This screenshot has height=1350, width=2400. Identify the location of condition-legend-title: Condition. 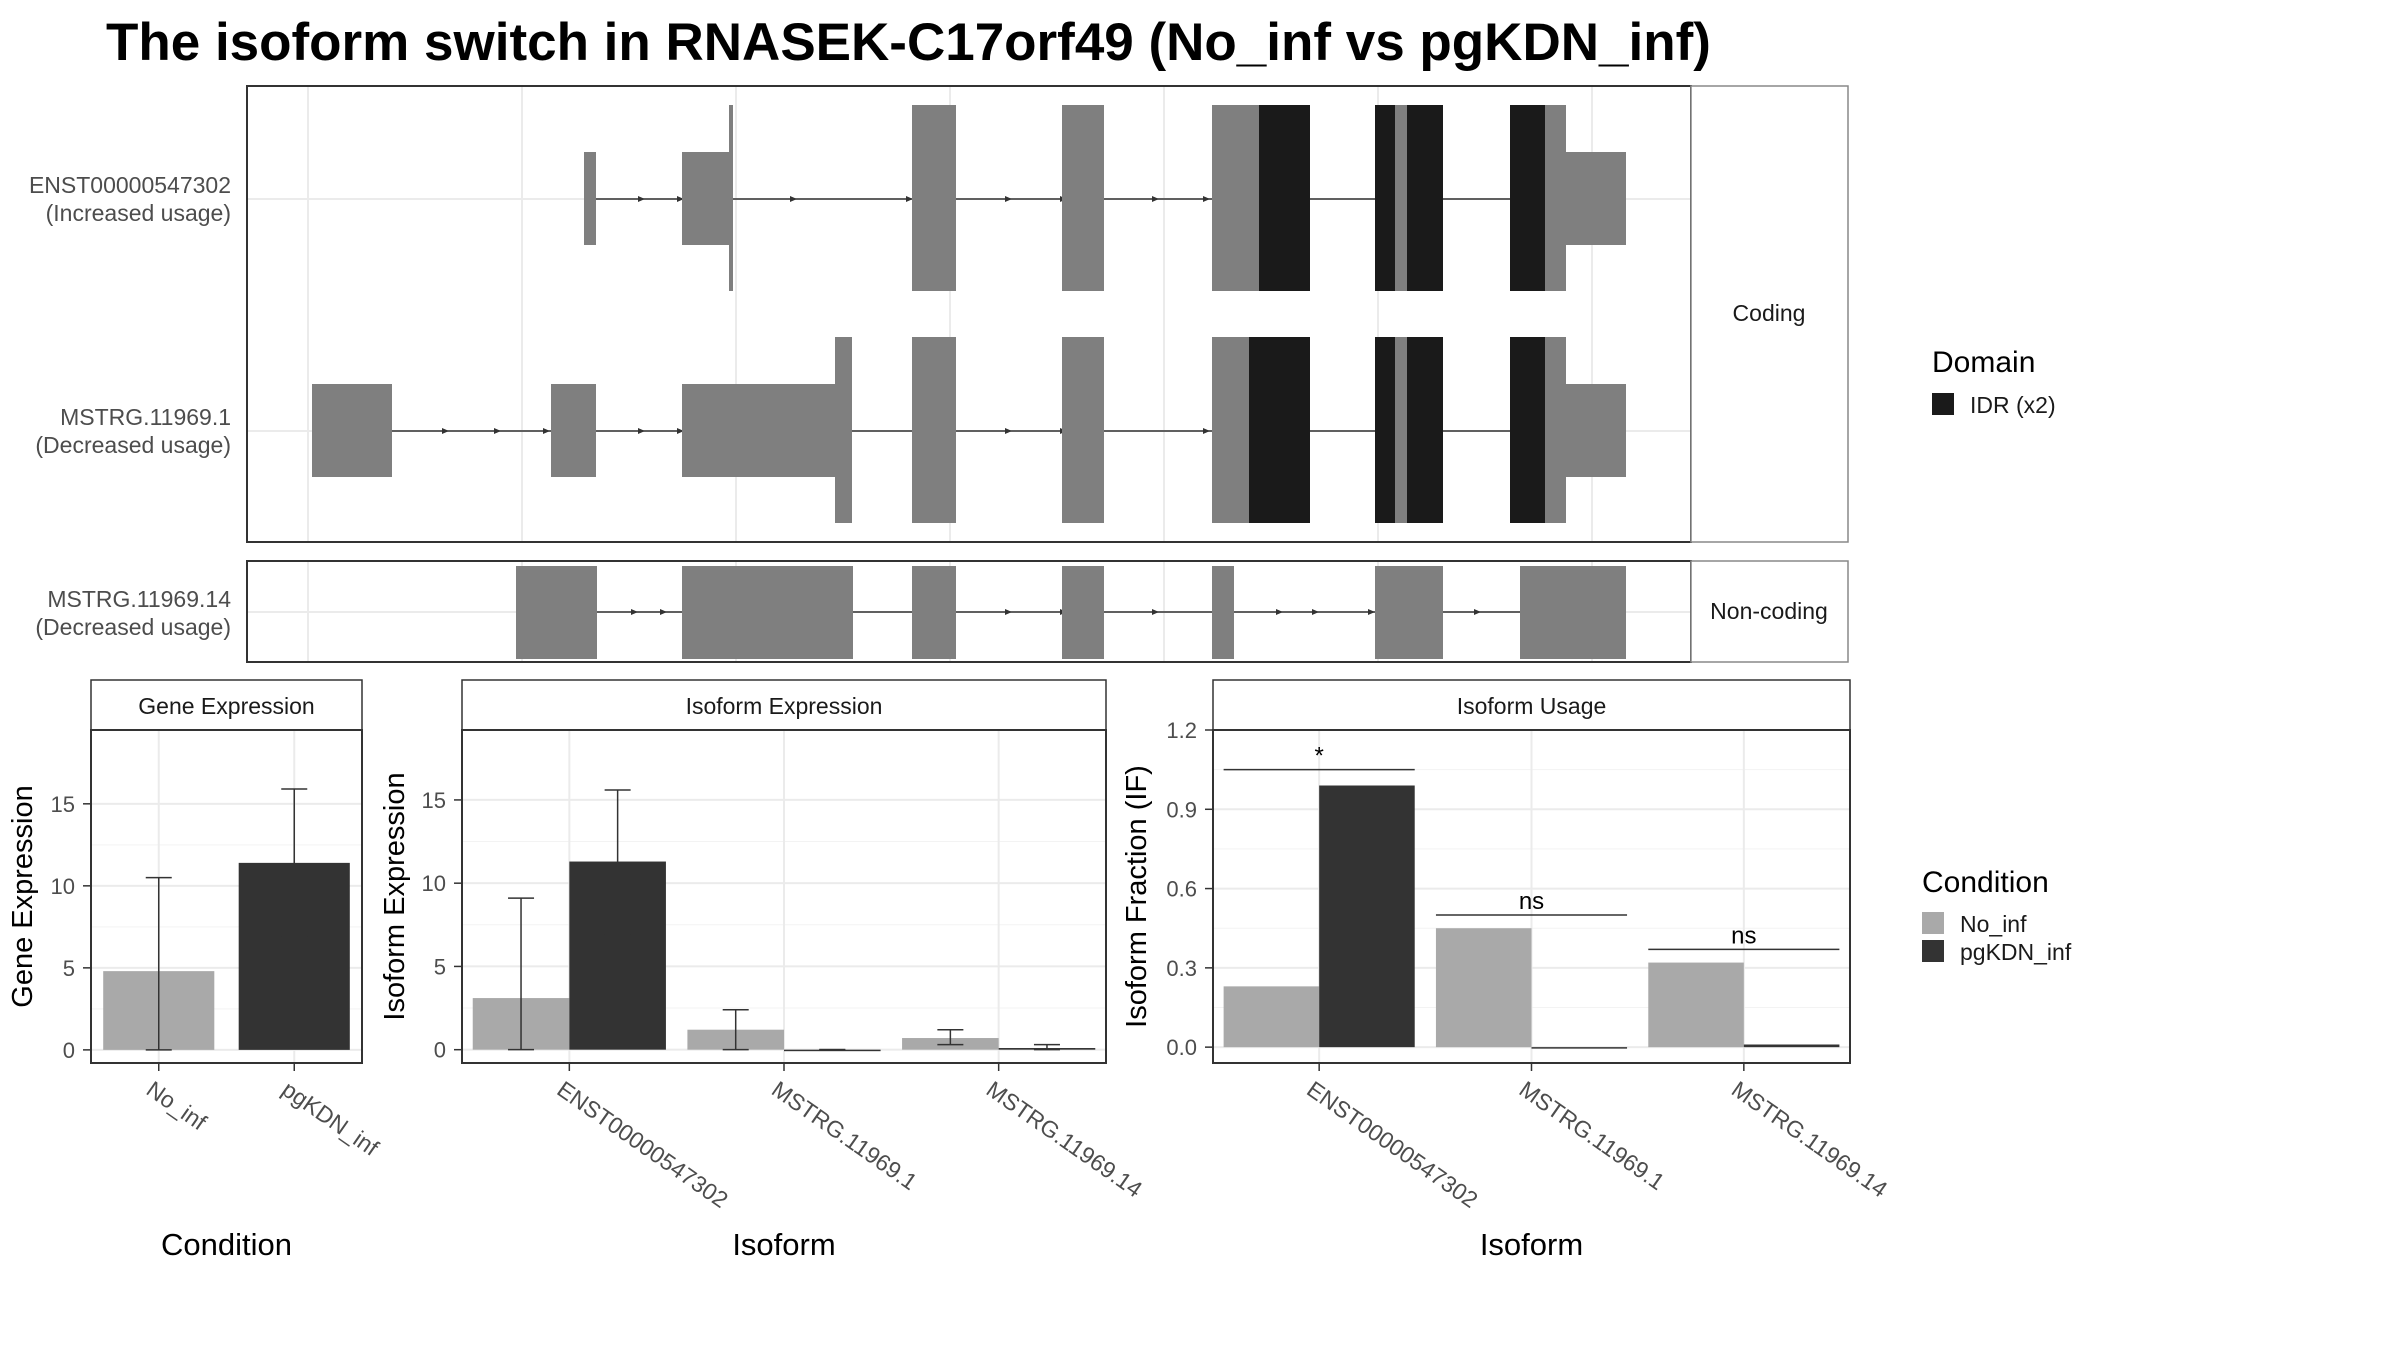
(1985, 882).